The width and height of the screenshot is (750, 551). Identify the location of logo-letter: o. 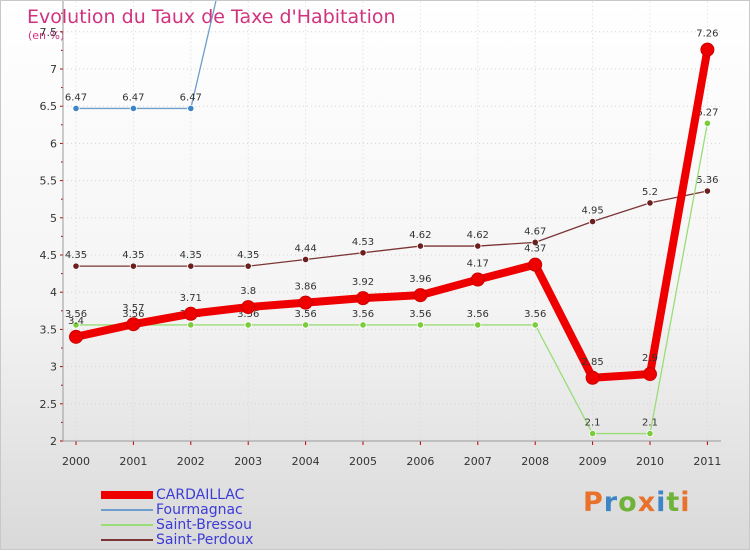
(628, 502).